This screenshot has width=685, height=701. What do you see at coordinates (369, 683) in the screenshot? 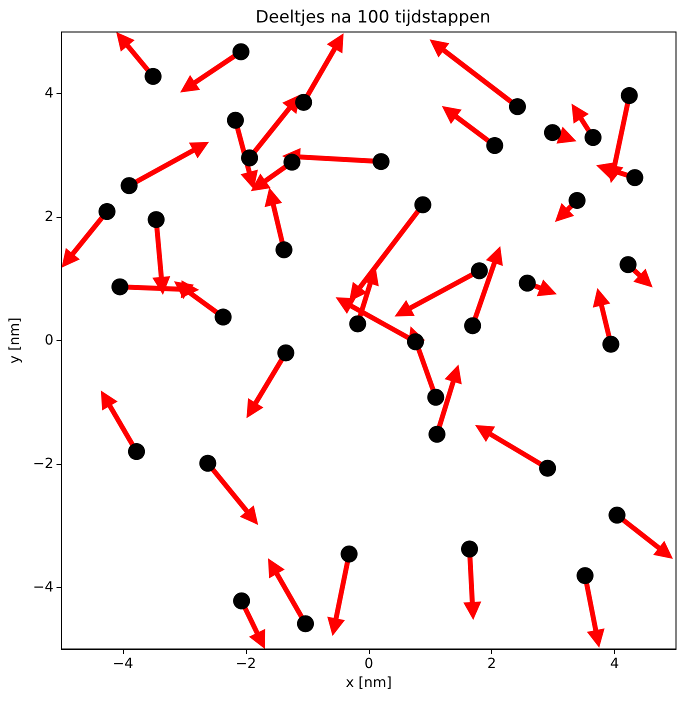
I see `x-axis-title: x [nm]` at bounding box center [369, 683].